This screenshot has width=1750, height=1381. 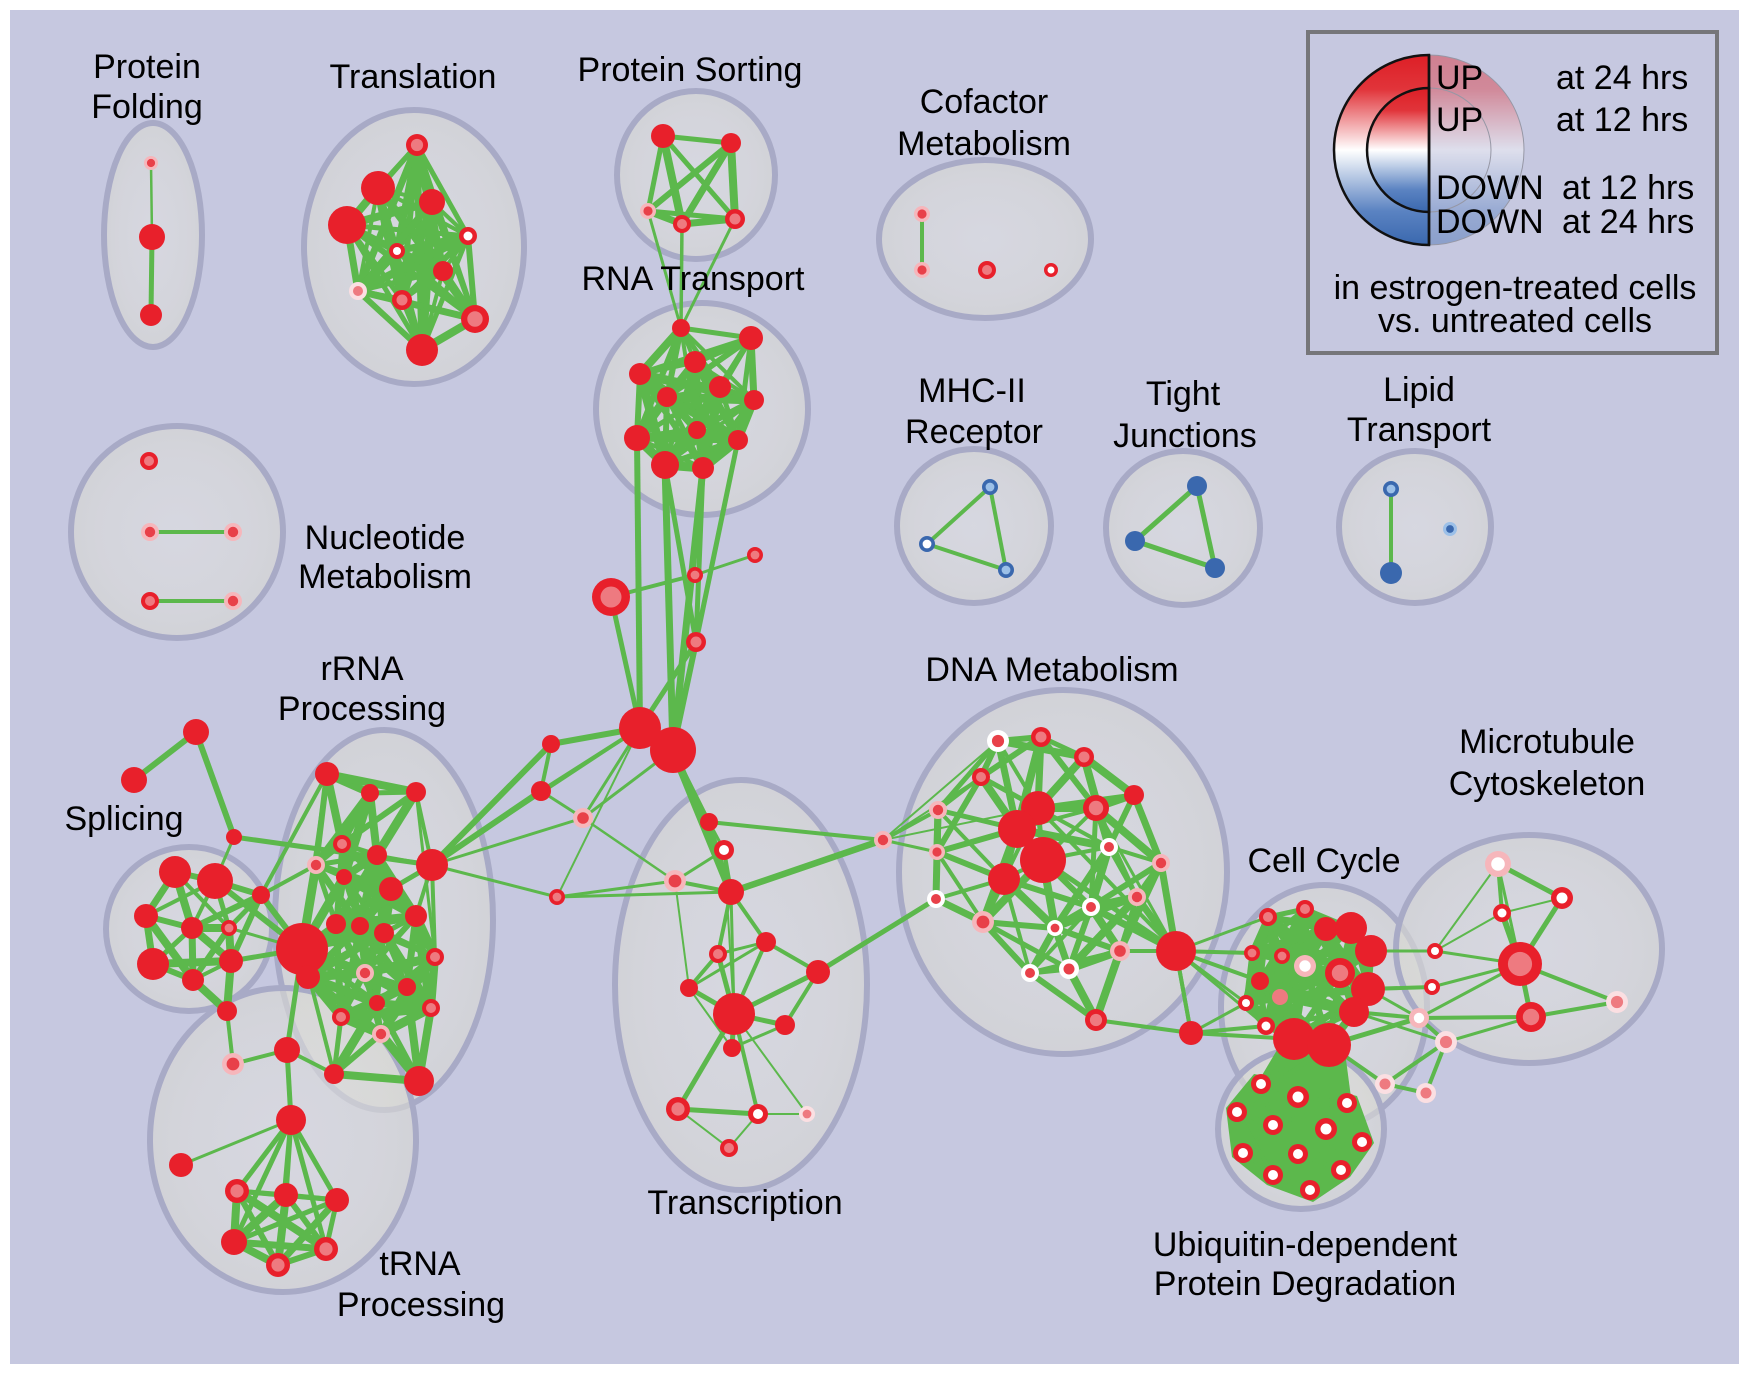 What do you see at coordinates (1515, 288) in the screenshot?
I see `svg-text: in estrogen-treated cells` at bounding box center [1515, 288].